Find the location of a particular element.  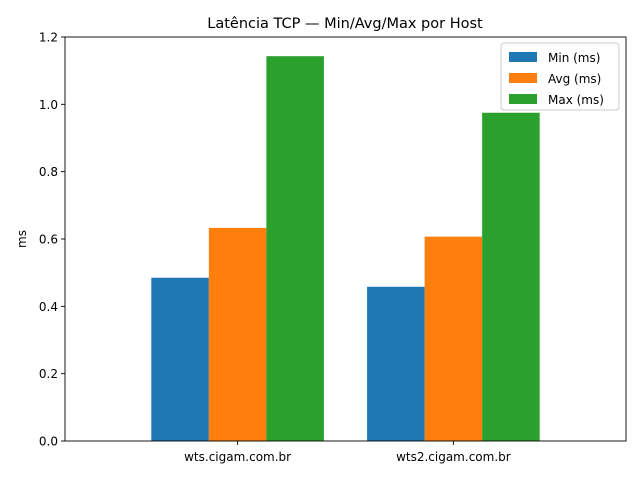

y-tick-label-7: 1.2 is located at coordinates (48, 38).